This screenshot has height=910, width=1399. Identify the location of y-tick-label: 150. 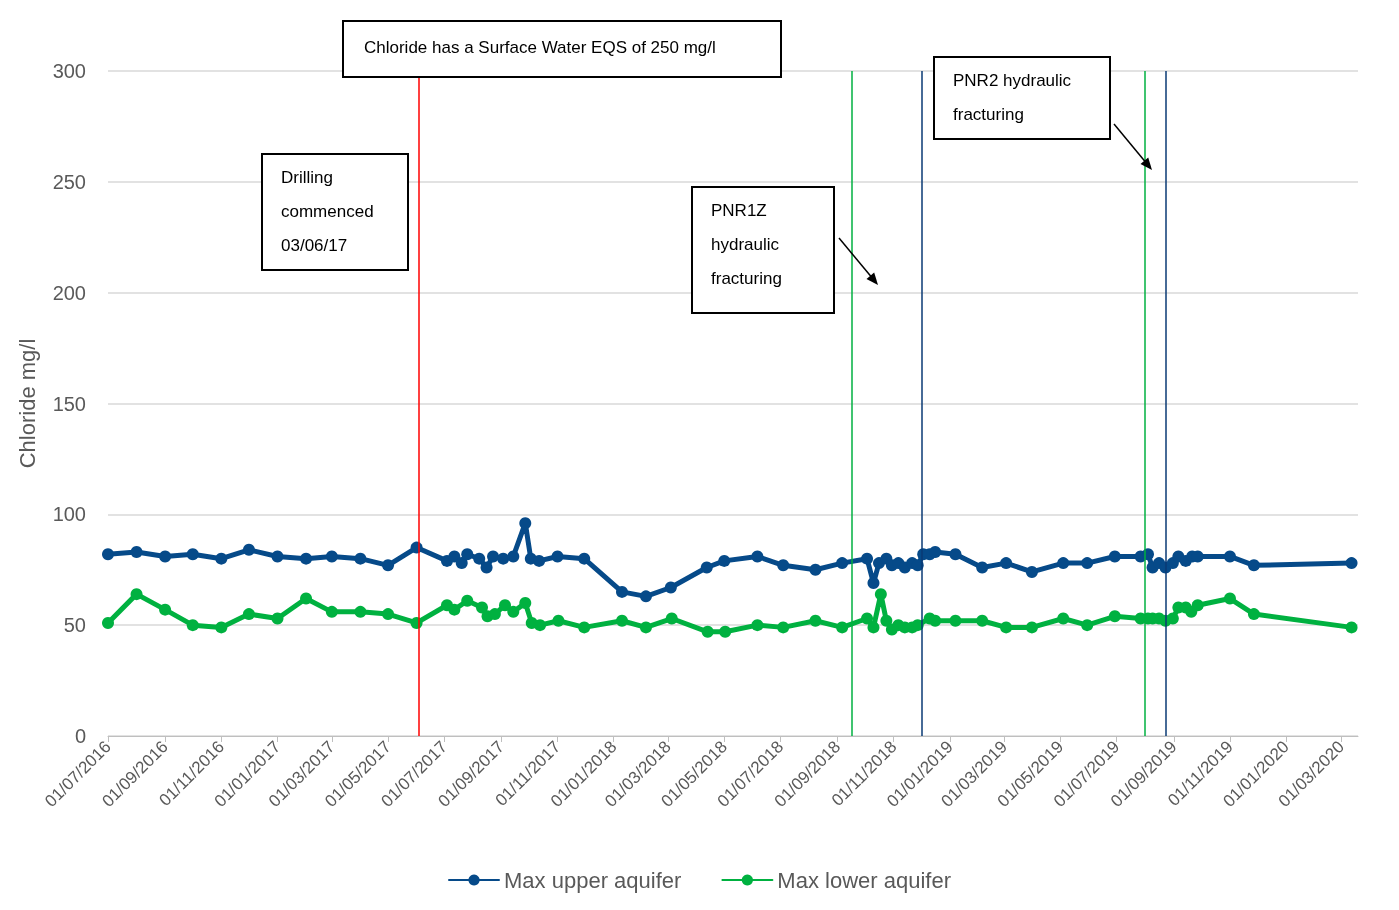
(69, 403).